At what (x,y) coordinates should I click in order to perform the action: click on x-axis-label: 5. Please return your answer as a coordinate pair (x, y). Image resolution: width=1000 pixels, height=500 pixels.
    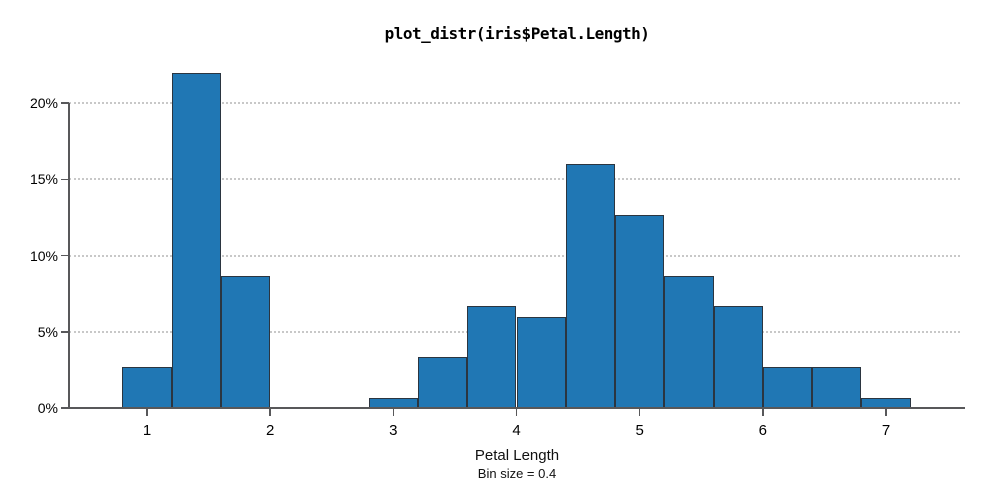
    Looking at the image, I should click on (639, 430).